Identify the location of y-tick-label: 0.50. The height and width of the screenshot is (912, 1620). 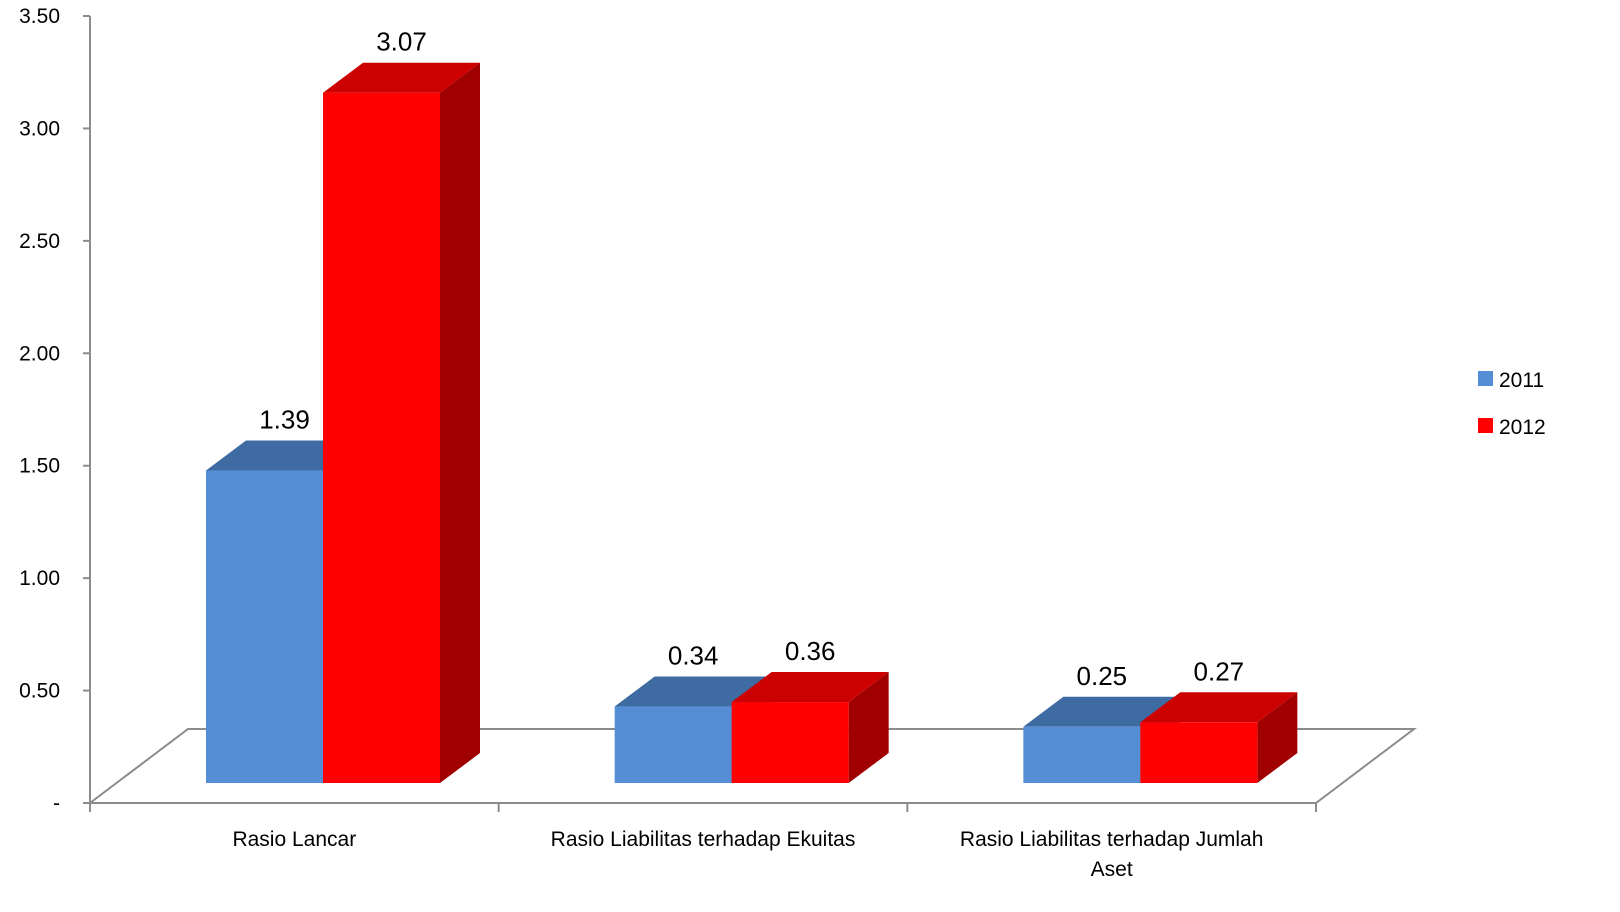
(39, 691).